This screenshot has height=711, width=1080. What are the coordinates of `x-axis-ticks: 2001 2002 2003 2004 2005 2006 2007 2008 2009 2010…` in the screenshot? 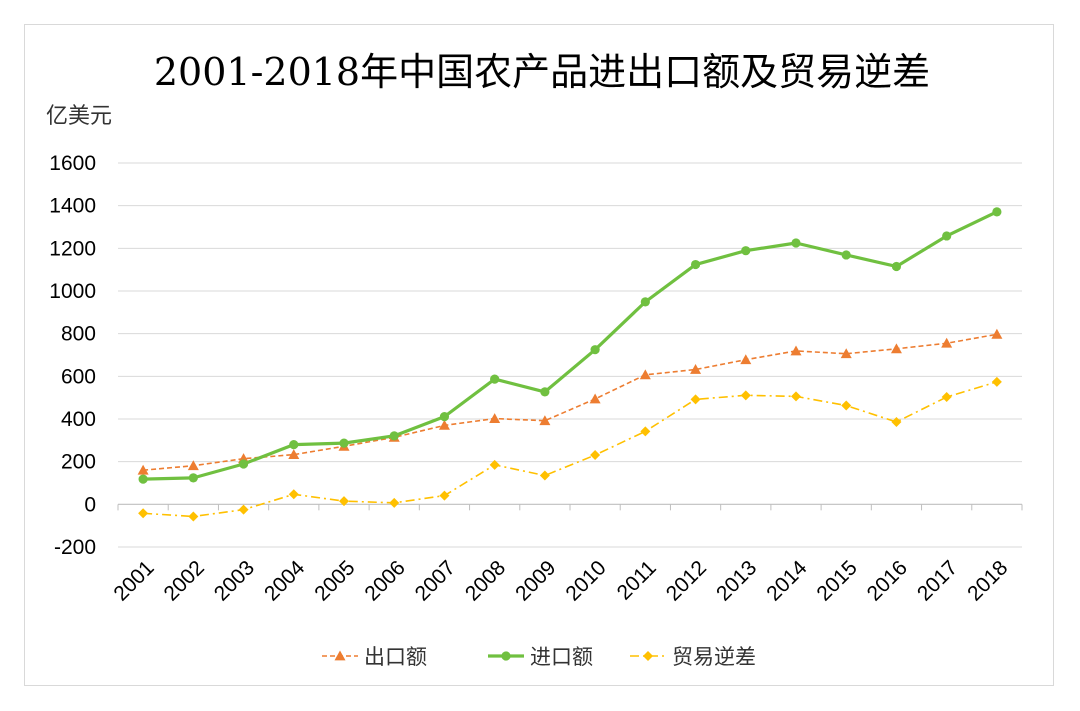 It's located at (560, 581).